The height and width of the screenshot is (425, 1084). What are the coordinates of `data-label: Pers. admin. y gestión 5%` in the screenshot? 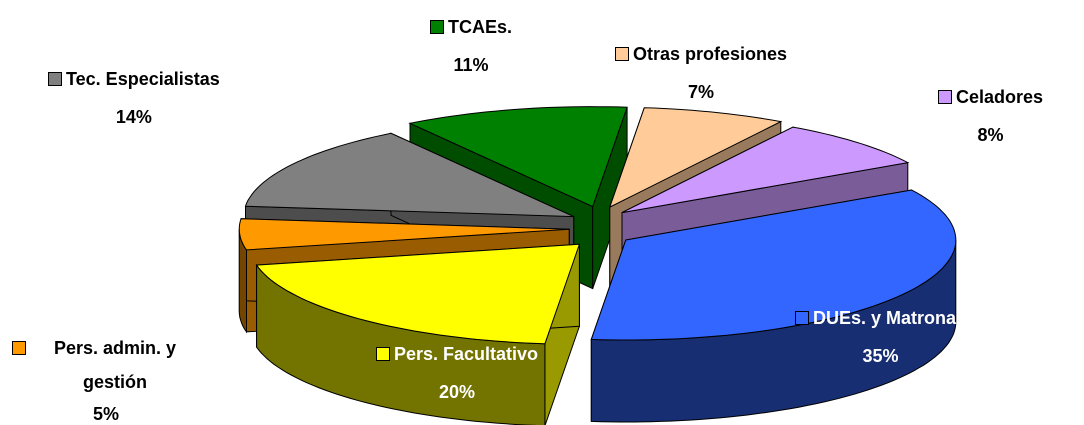 It's located at (106, 378).